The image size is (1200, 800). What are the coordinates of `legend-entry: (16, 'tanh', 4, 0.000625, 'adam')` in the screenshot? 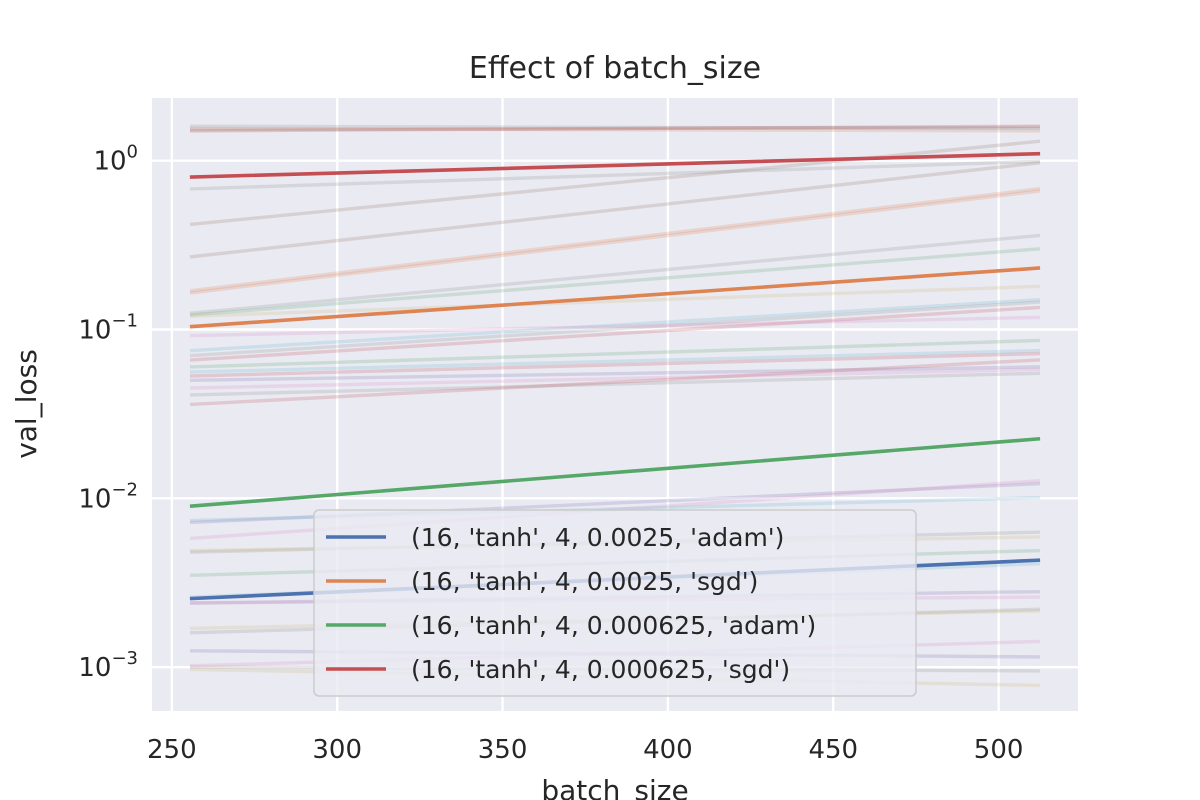 It's located at (571, 625).